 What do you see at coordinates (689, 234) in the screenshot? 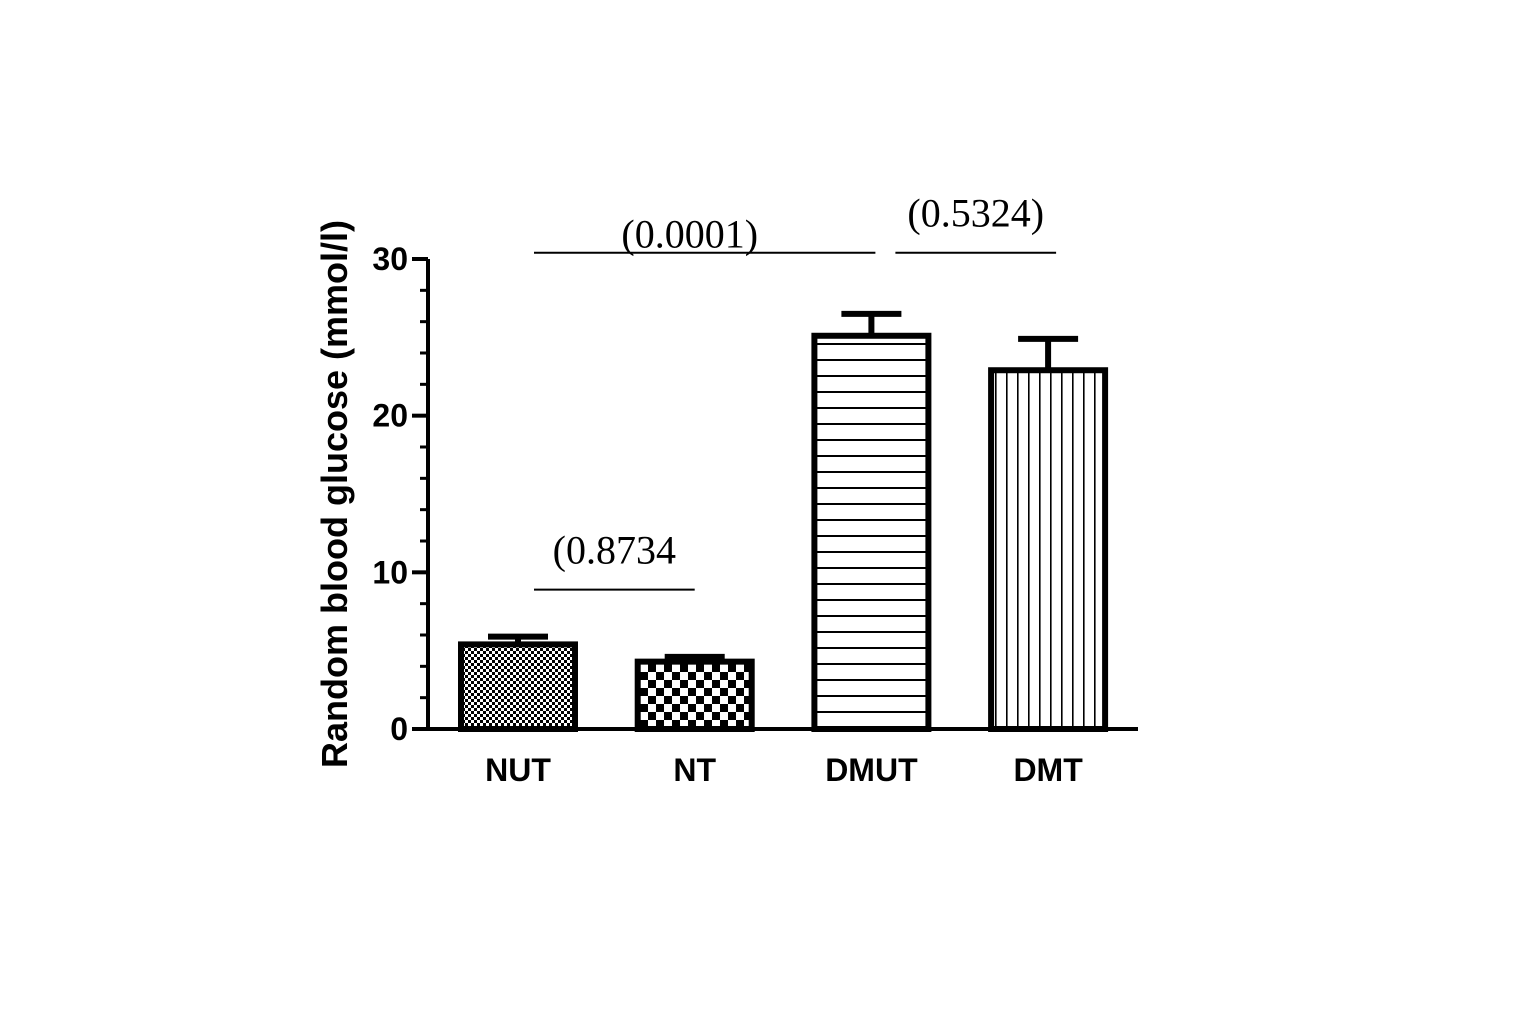
I see `p-value-label: (0.0001)` at bounding box center [689, 234].